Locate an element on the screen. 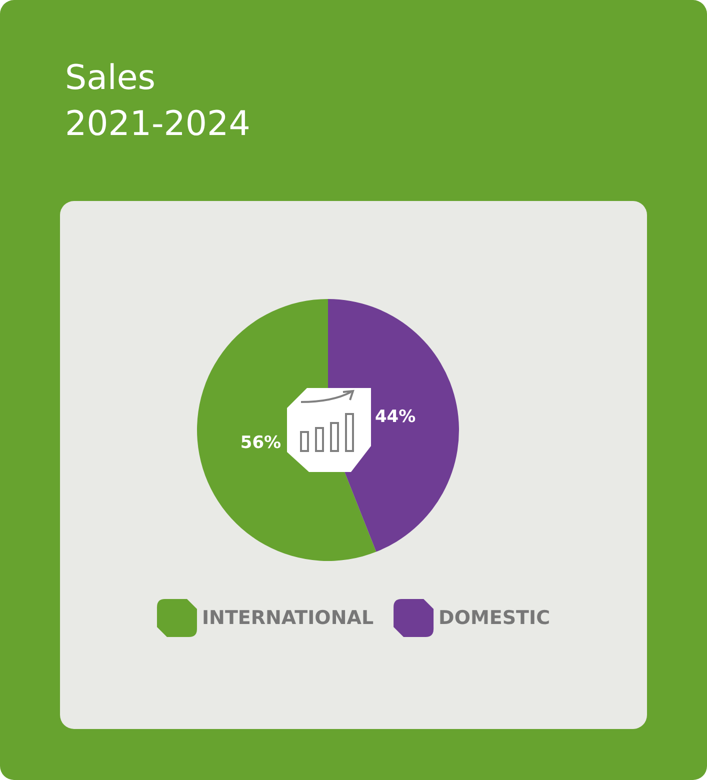  chart-title: Sales is located at coordinates (110, 78).